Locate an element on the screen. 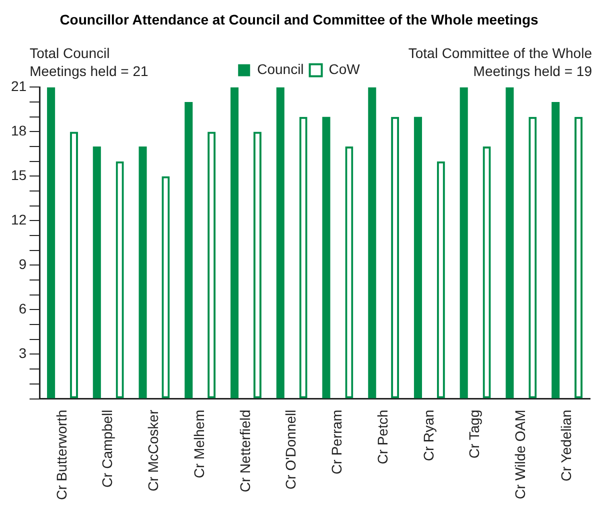 This screenshot has width=602, height=511. x-tick-label: Cr Melhem is located at coordinates (198, 444).